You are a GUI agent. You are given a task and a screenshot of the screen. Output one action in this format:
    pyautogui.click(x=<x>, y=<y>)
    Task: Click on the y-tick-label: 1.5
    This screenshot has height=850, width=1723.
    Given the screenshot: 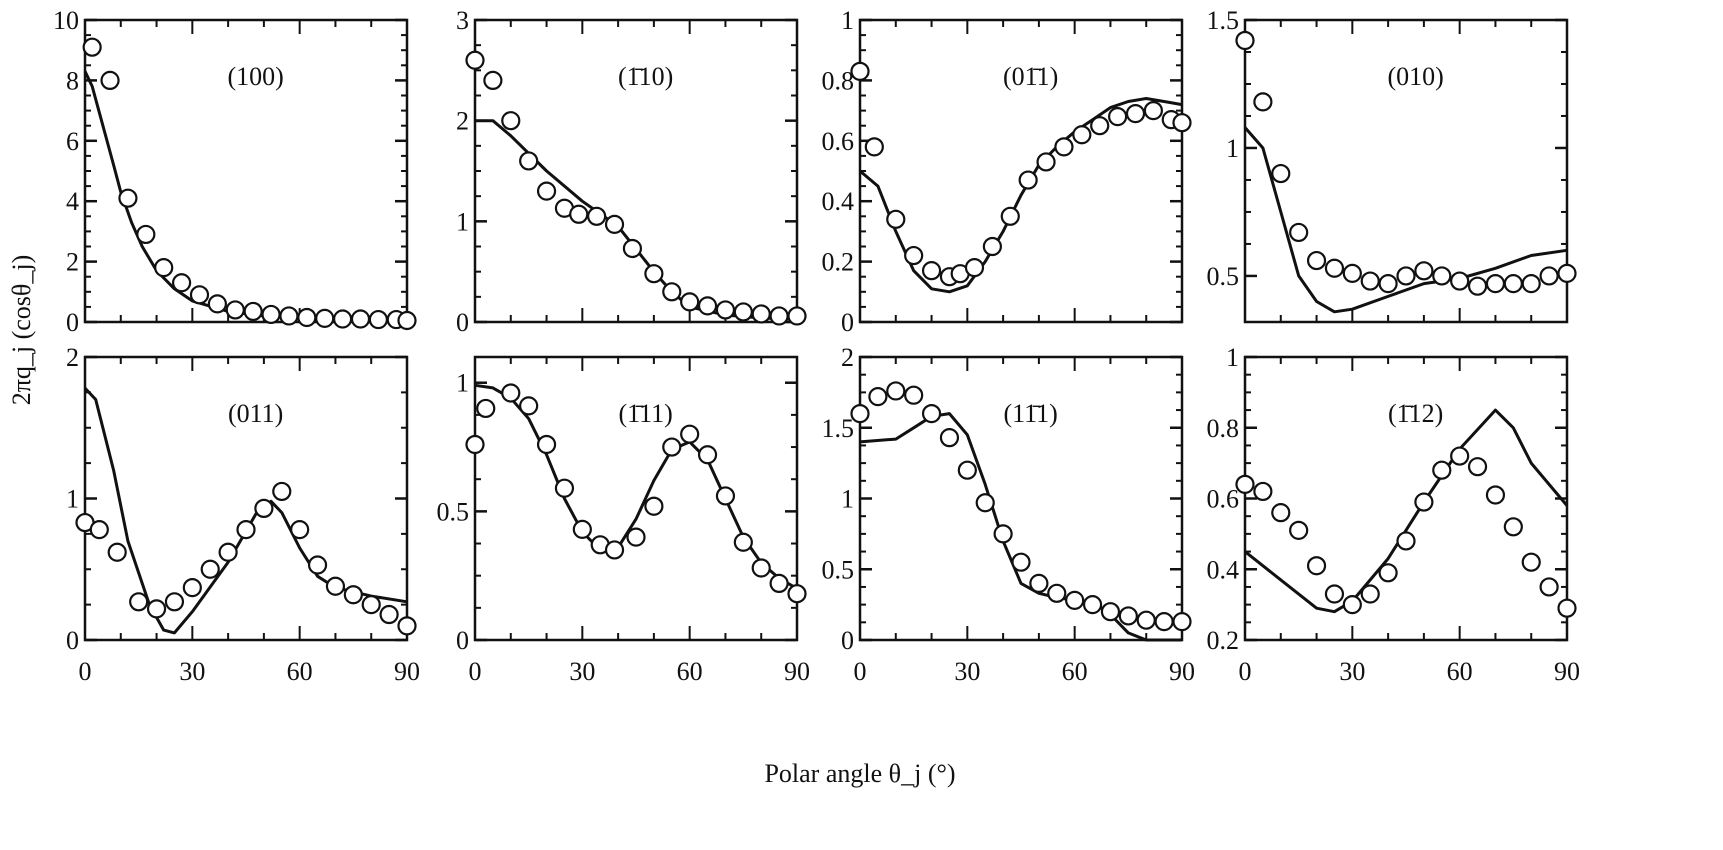 What is the action you would take?
    pyautogui.click(x=1223, y=20)
    